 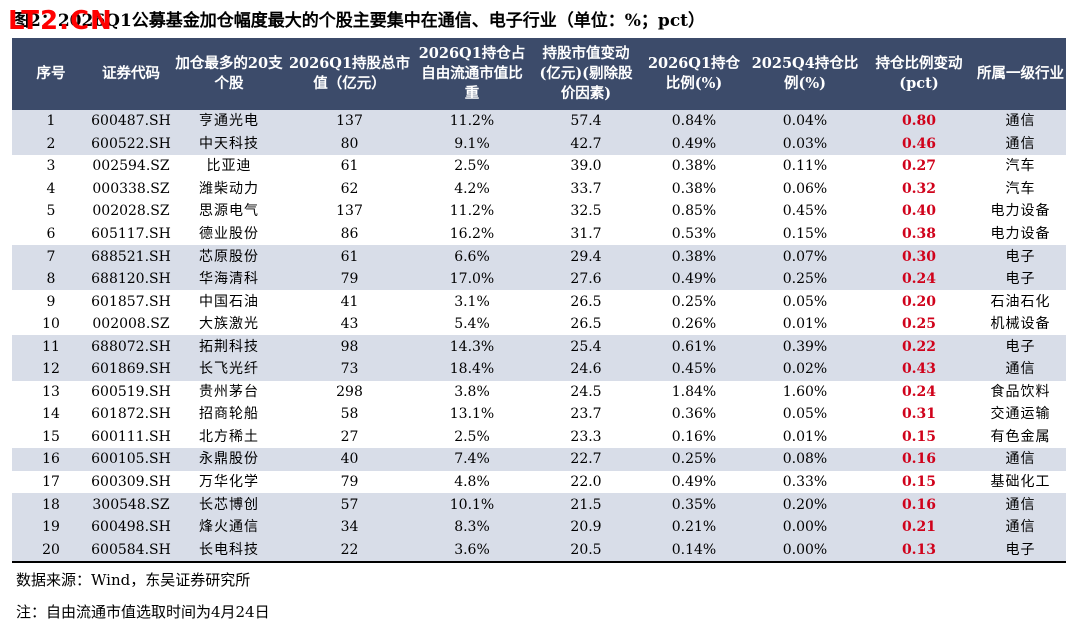 I want to click on cell-ratio-change: 0.24, so click(x=919, y=279).